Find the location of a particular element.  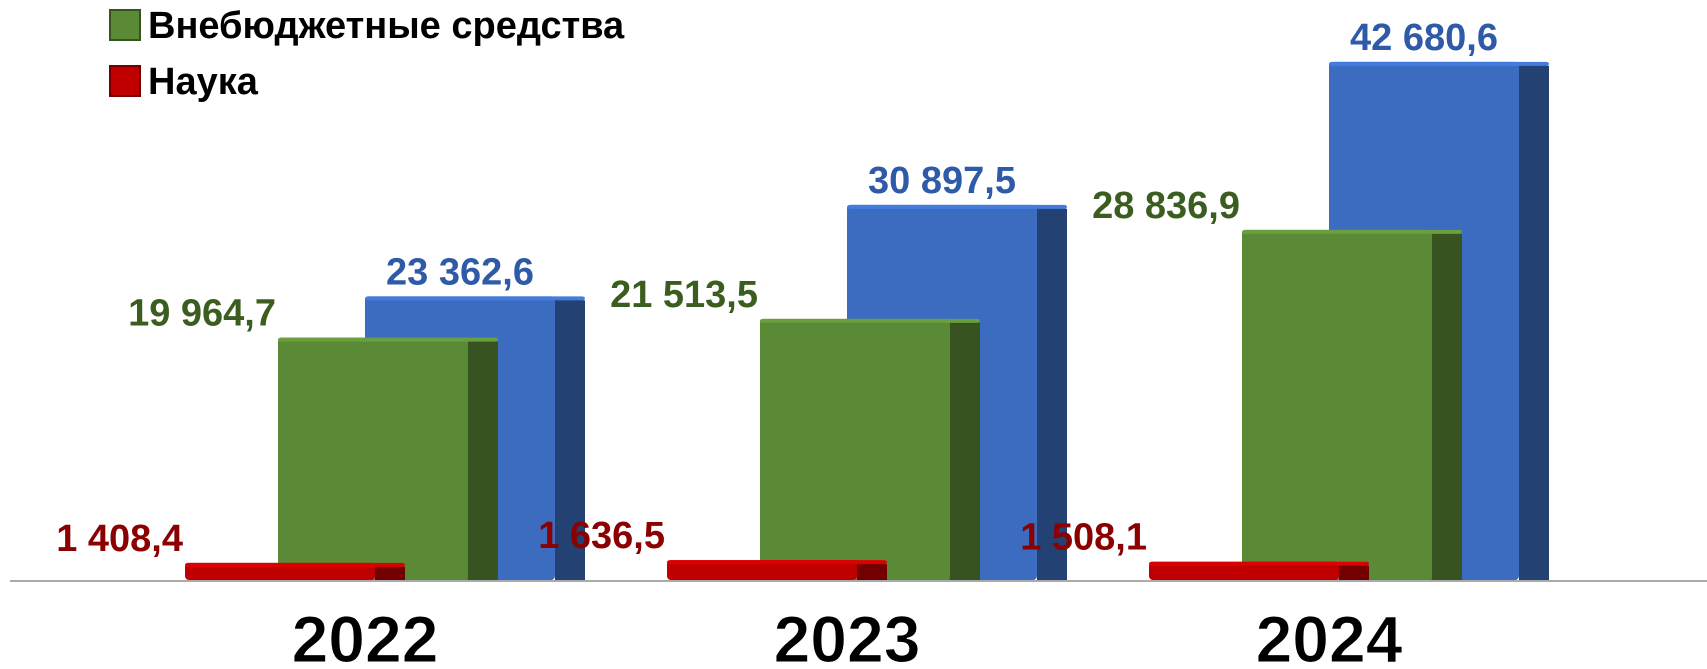

value-label: 23 362,6 is located at coordinates (460, 272).